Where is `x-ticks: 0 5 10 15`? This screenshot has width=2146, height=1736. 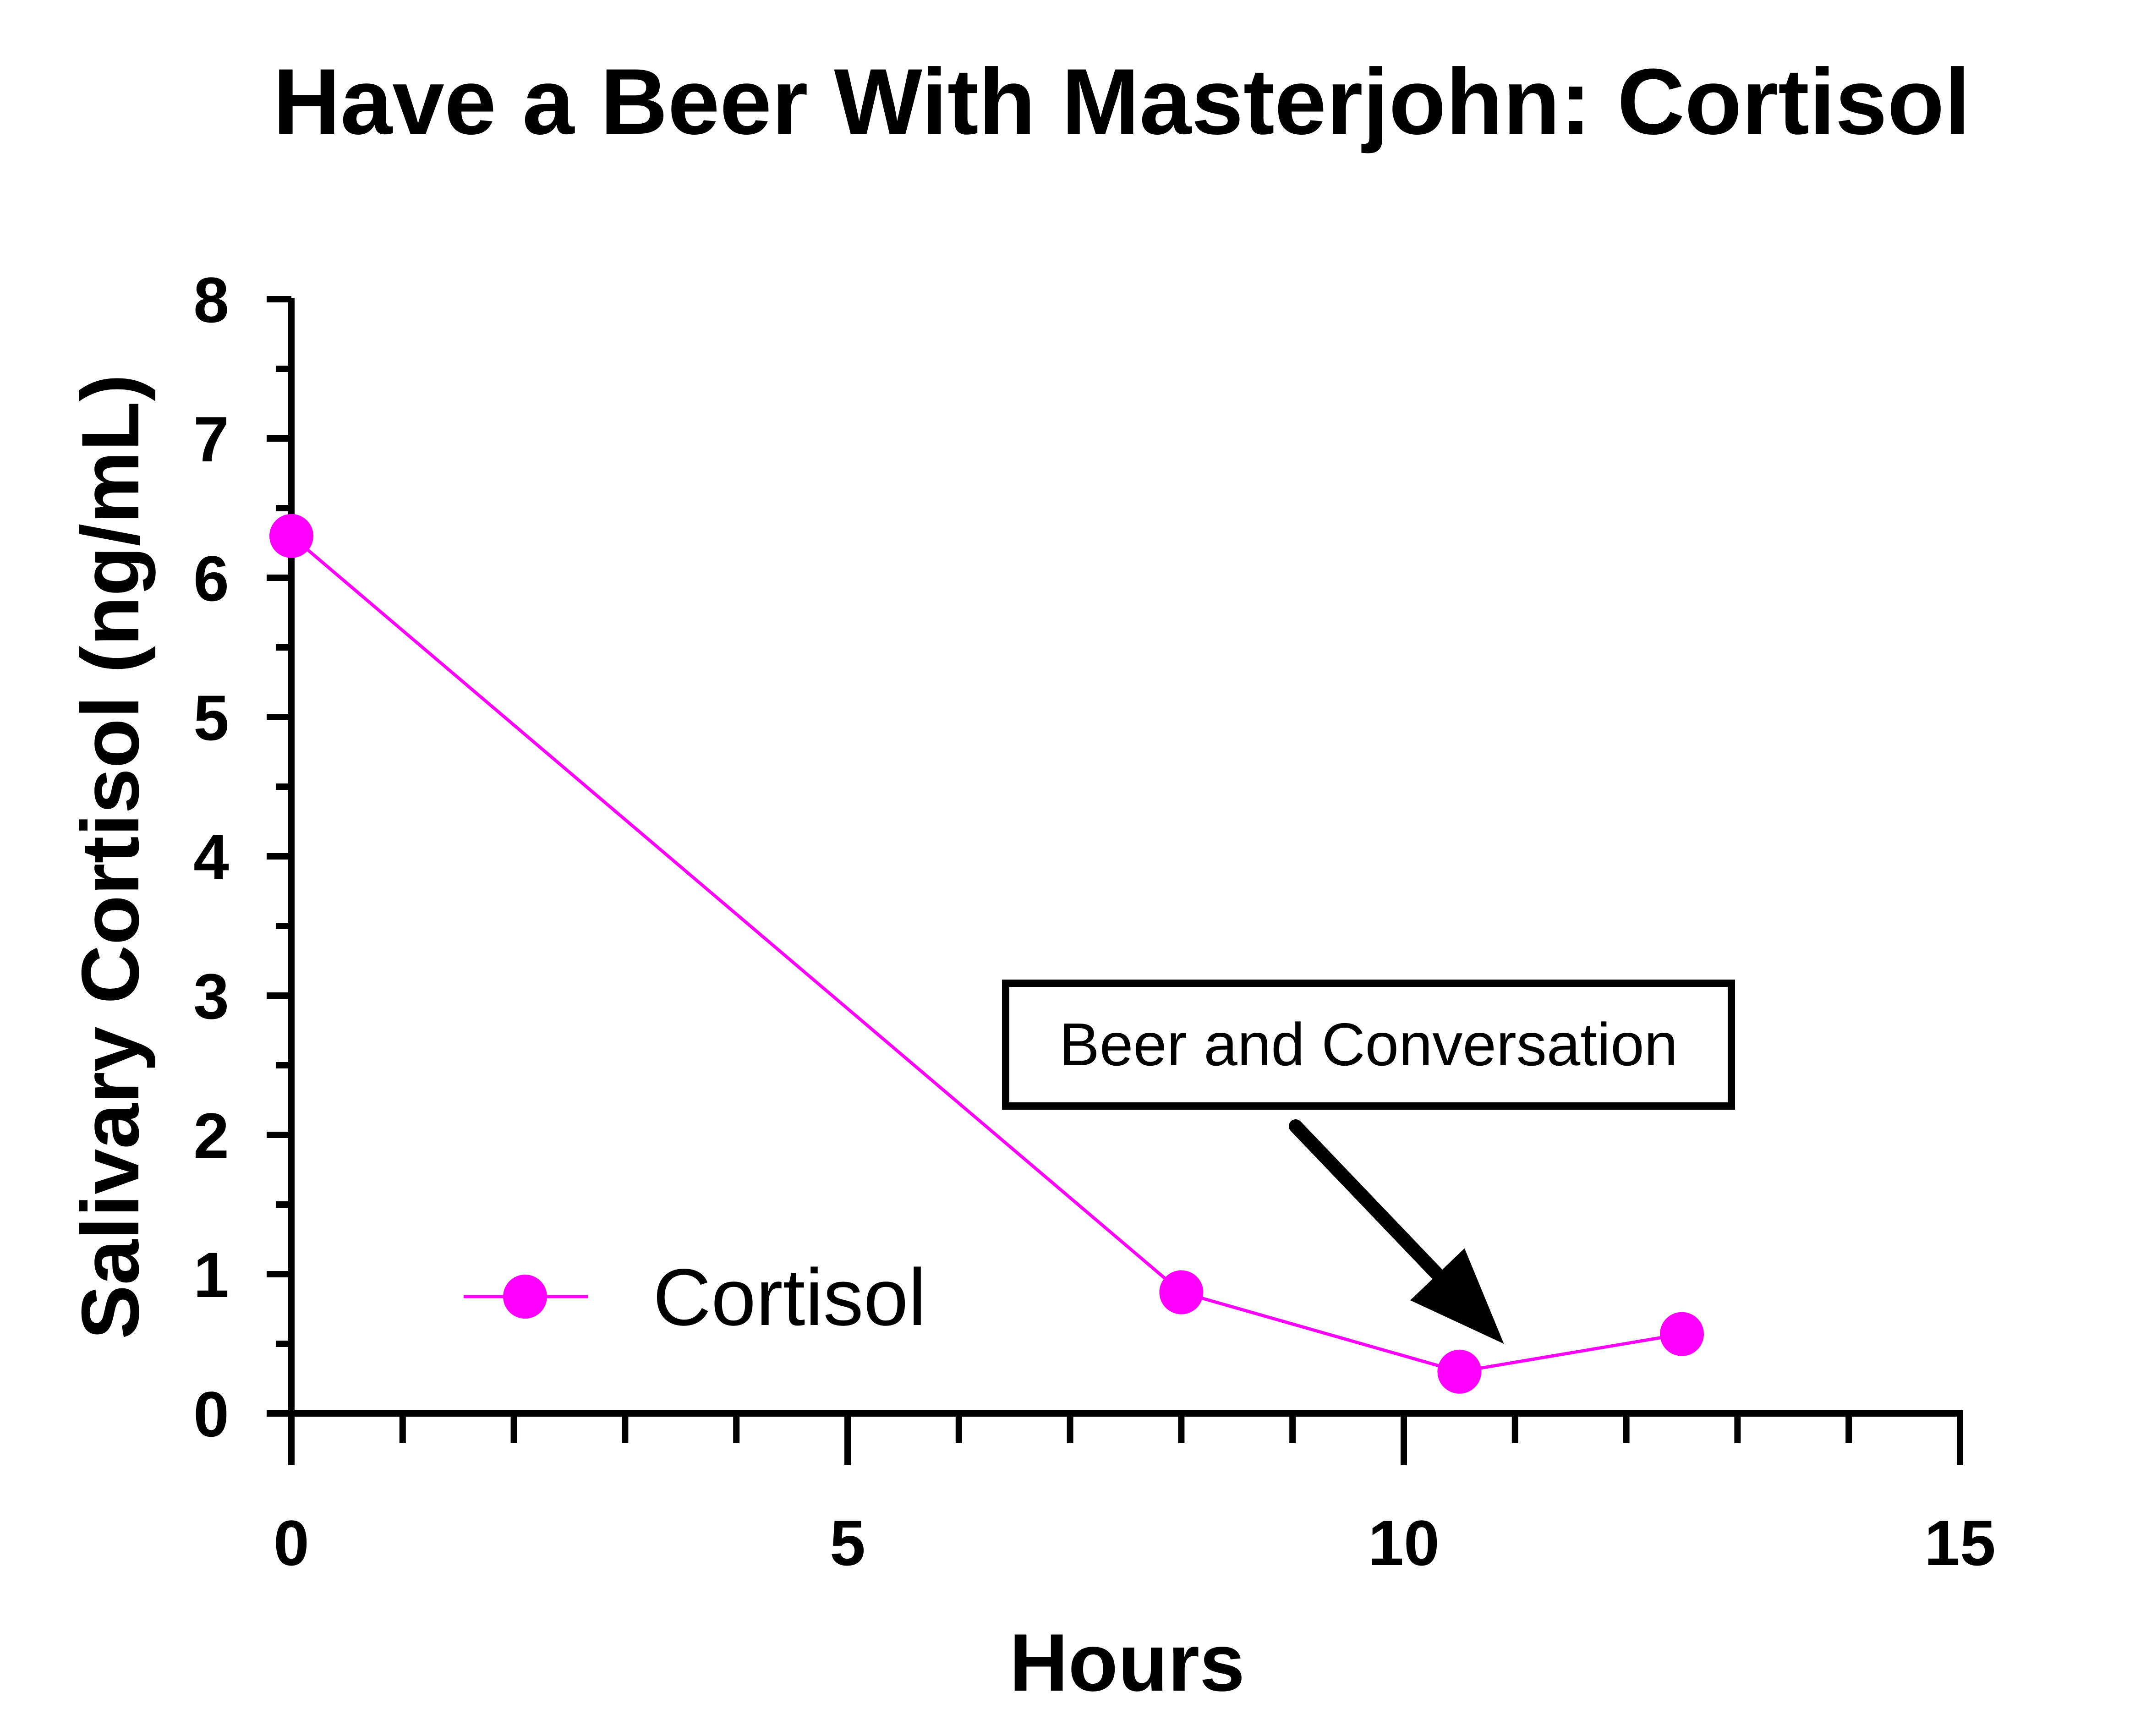
x-ticks: 0 5 10 15 is located at coordinates (1135, 1496).